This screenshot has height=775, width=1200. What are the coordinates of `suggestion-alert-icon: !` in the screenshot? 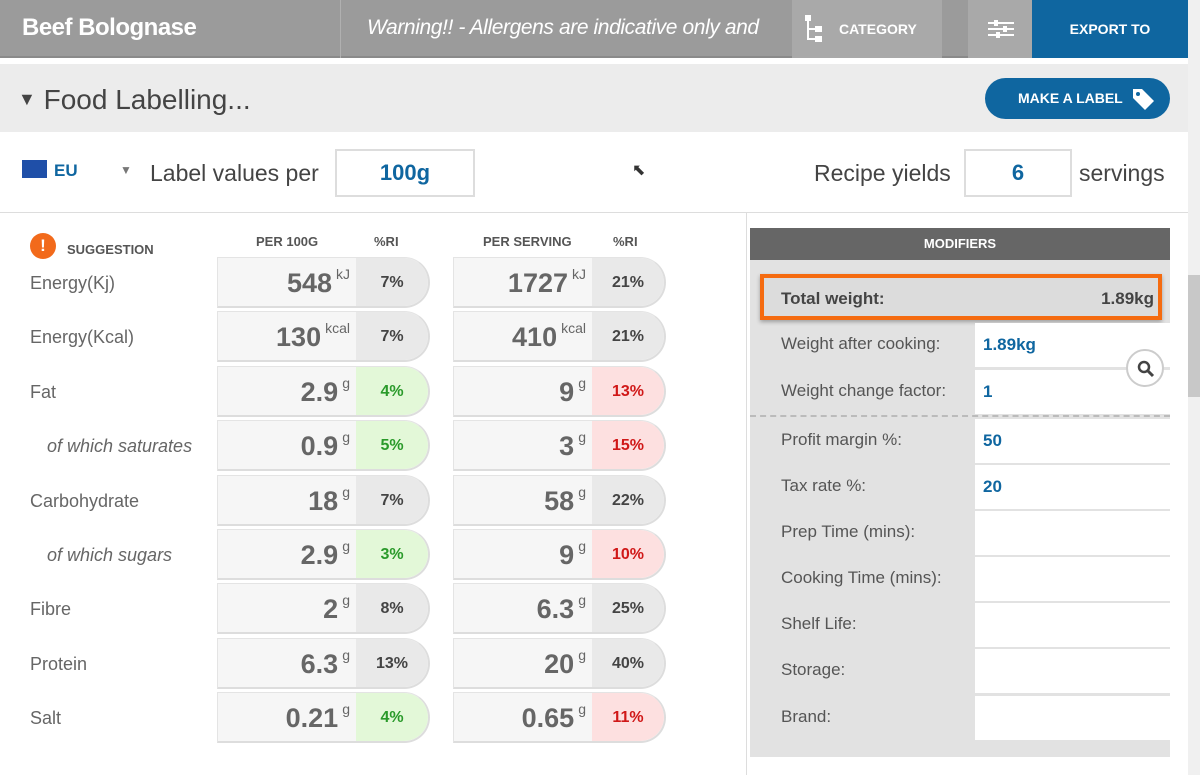 It's located at (43, 246).